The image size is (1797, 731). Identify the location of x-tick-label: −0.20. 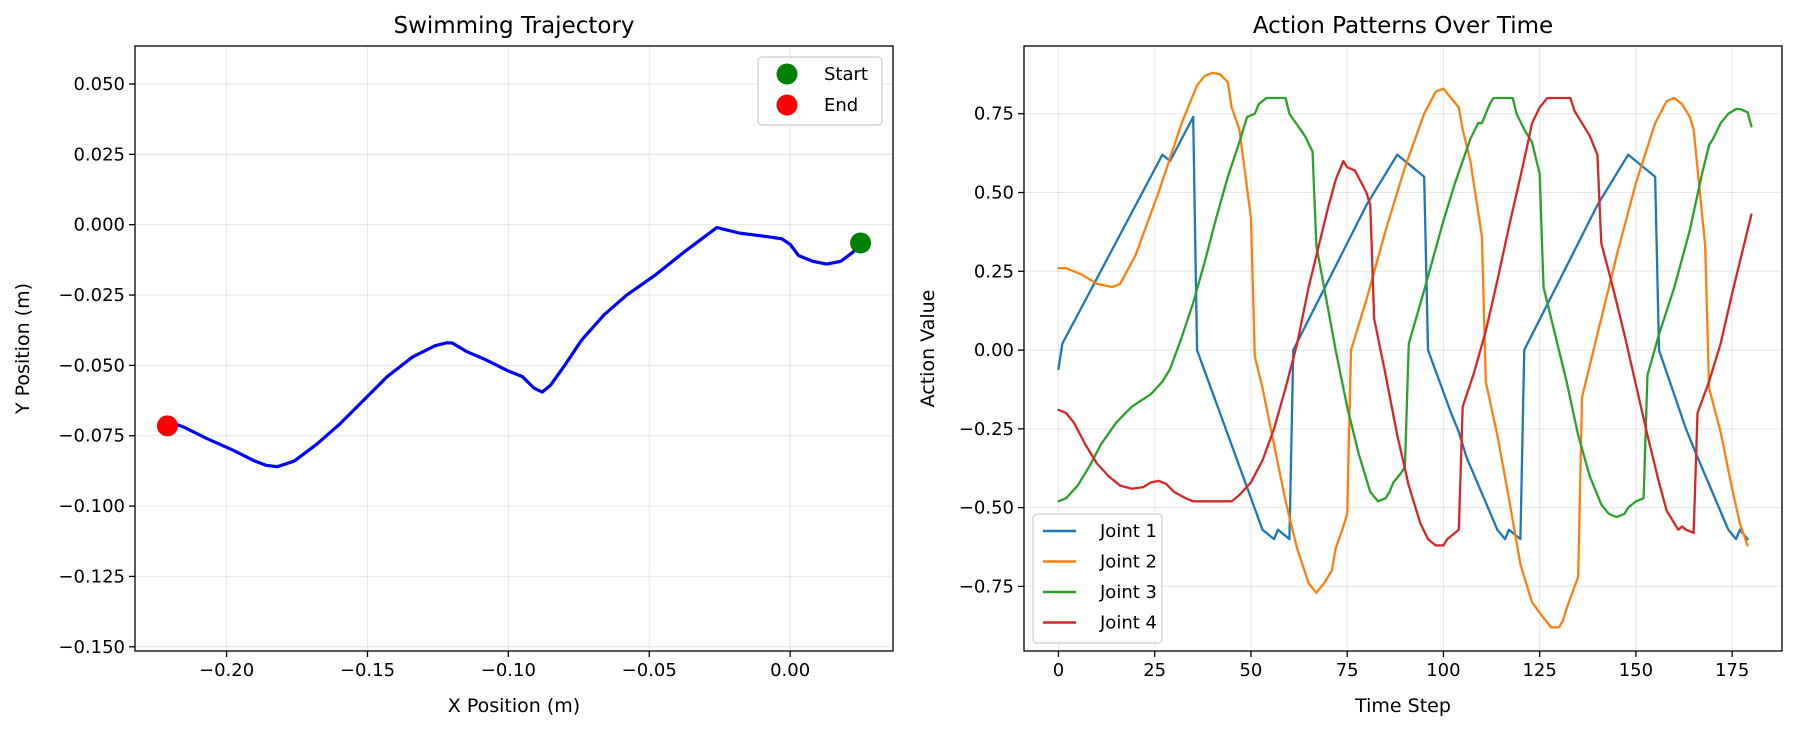
(226, 670).